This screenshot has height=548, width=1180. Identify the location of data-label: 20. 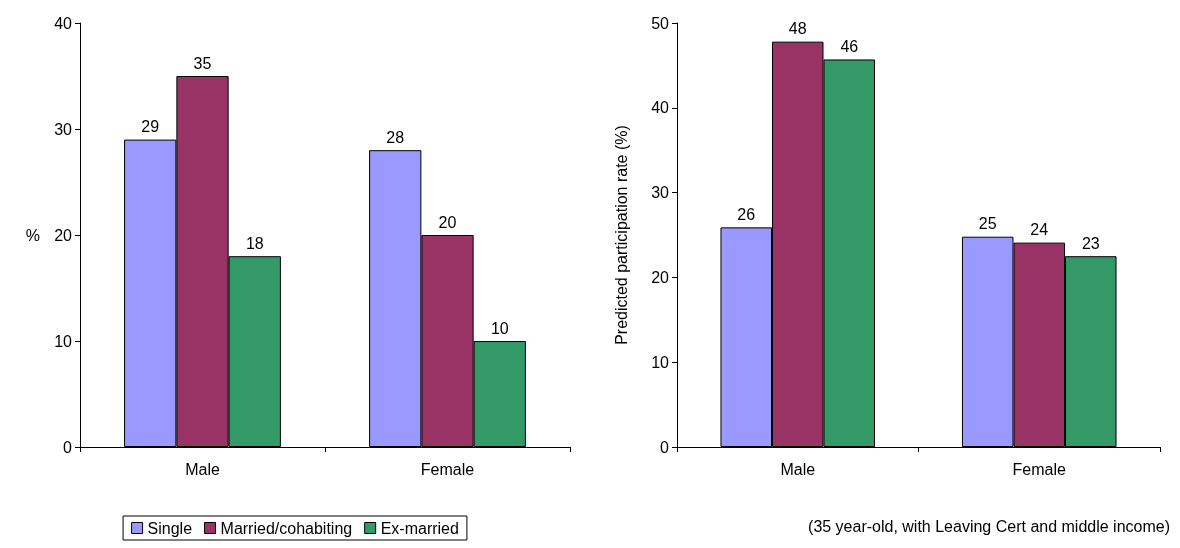
(447, 222).